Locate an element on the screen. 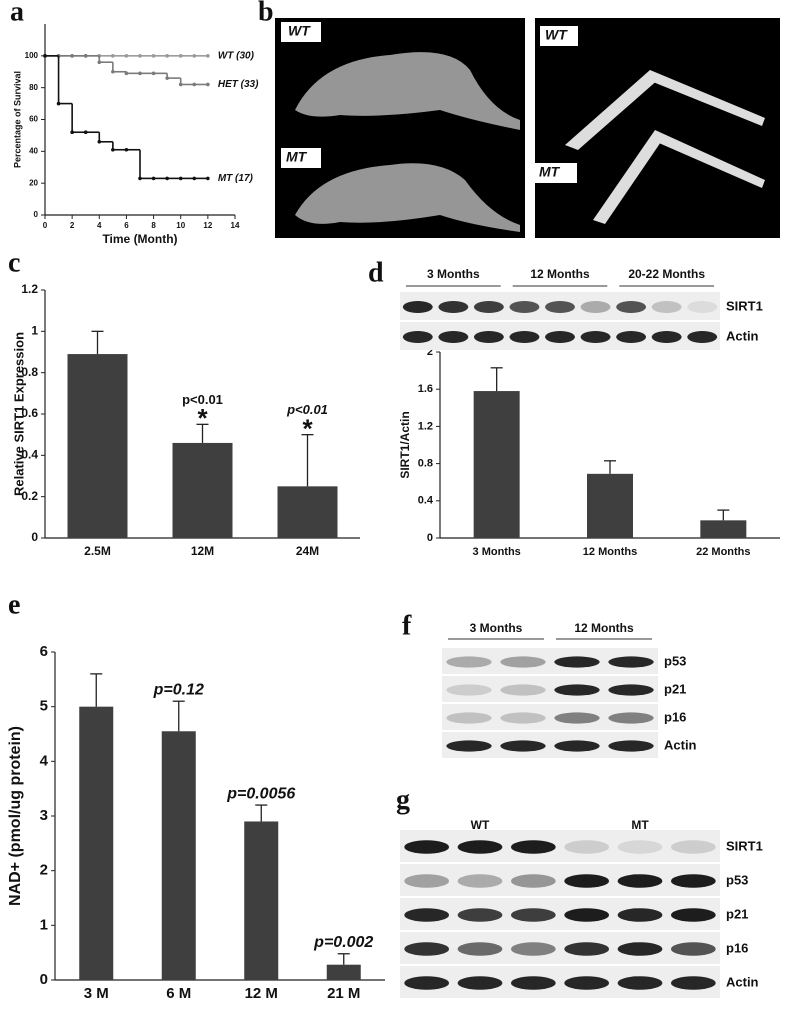 The image size is (787, 1011). group-label: 12 Months is located at coordinates (604, 628).